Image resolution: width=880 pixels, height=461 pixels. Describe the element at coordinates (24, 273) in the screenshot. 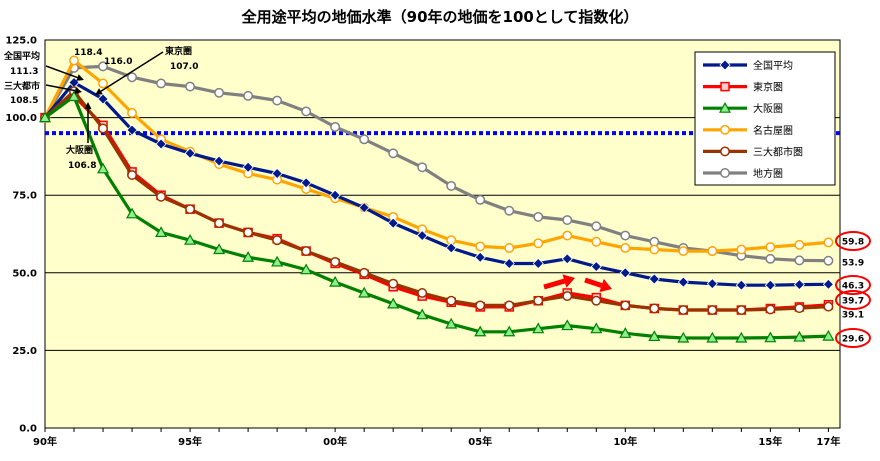

I see `y-tick-label: 50.0` at that location.